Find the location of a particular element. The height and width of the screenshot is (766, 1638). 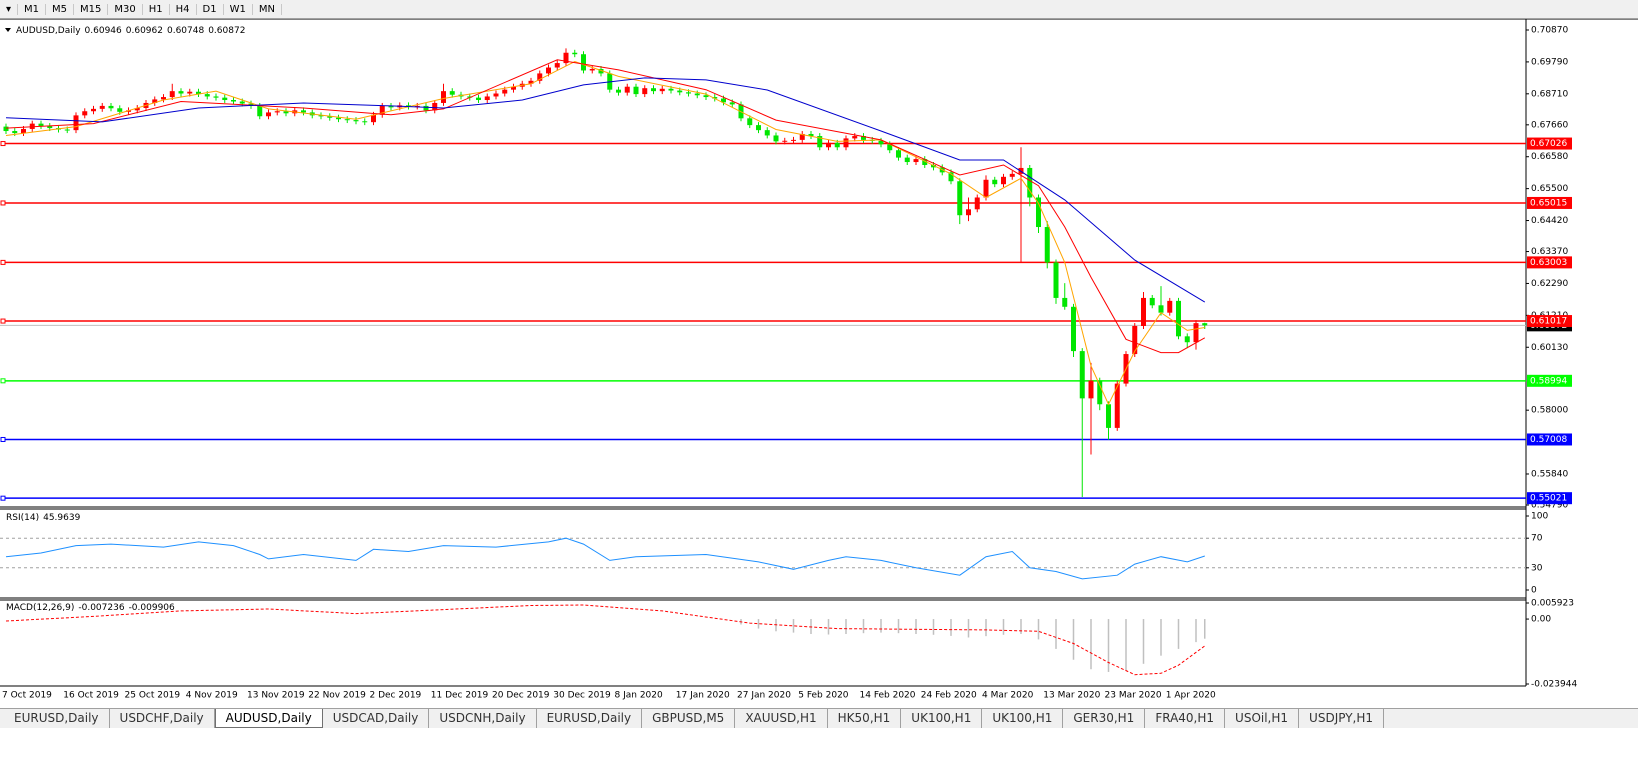

x-tick-label: 14 Feb 2020 is located at coordinates (888, 696).